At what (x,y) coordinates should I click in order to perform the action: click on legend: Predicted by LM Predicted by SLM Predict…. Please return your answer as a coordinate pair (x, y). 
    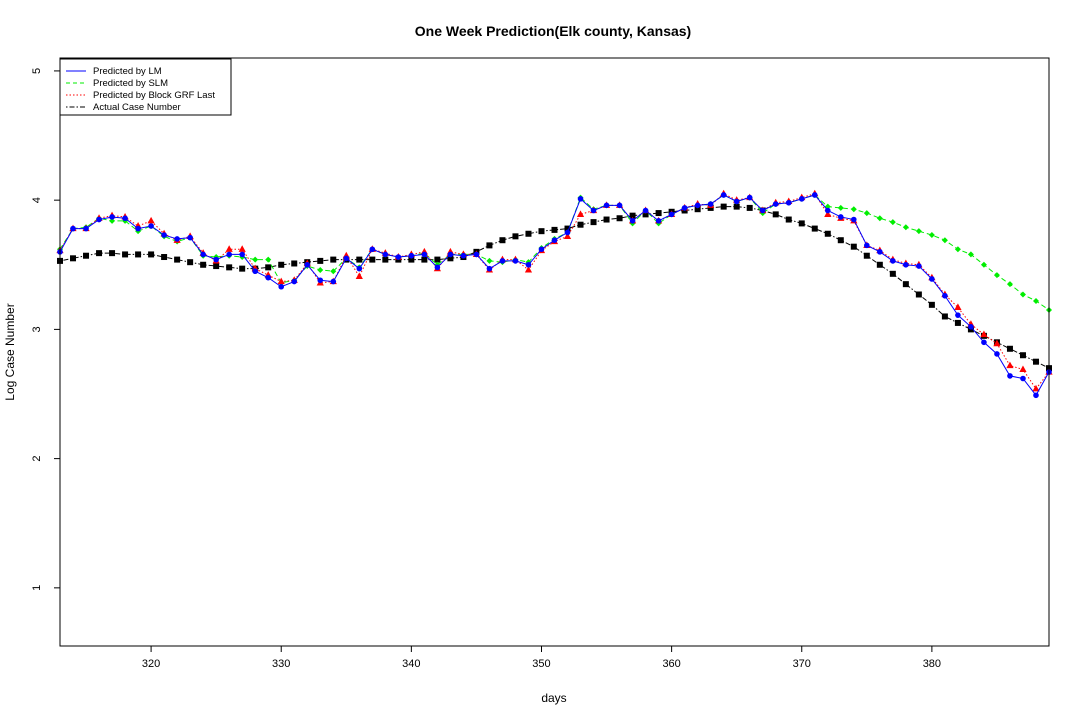
    Looking at the image, I should click on (145, 87).